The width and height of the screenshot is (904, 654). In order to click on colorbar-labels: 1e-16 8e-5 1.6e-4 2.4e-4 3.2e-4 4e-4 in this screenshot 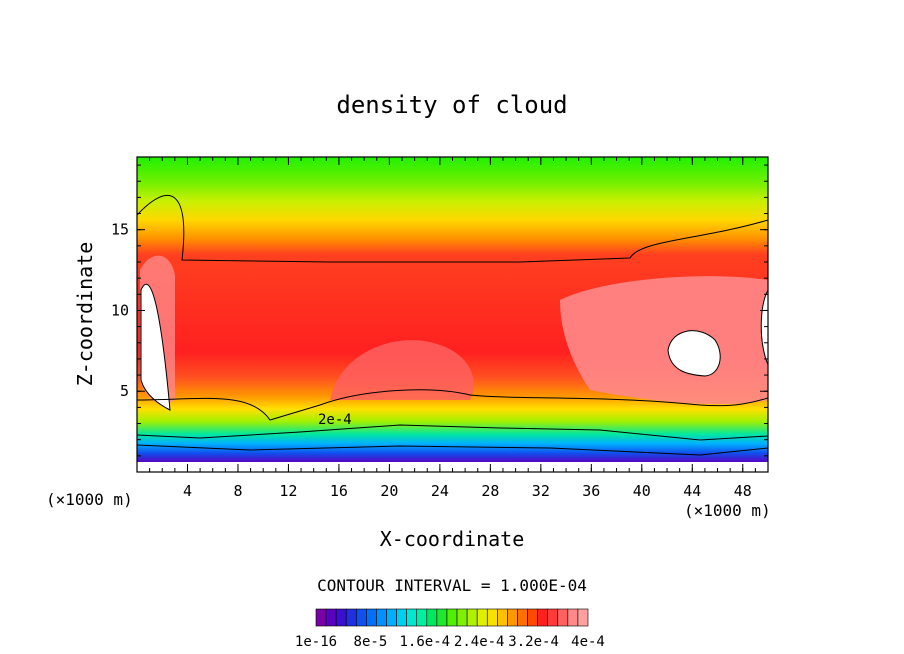, I will do `click(450, 642)`.